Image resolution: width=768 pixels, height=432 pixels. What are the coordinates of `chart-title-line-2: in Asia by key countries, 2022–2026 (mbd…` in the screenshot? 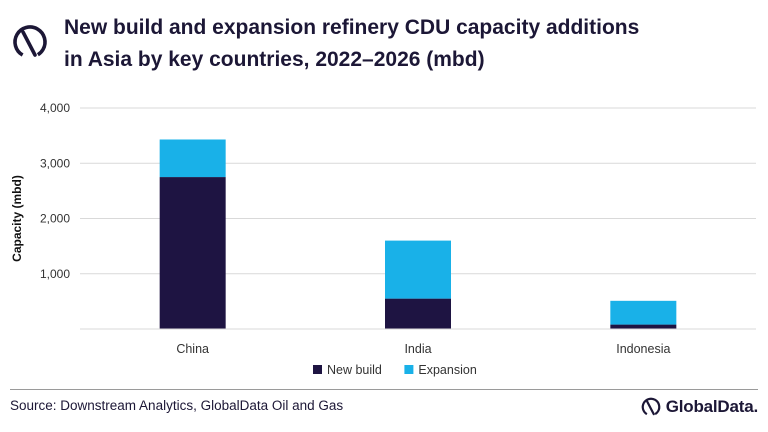 It's located at (274, 59).